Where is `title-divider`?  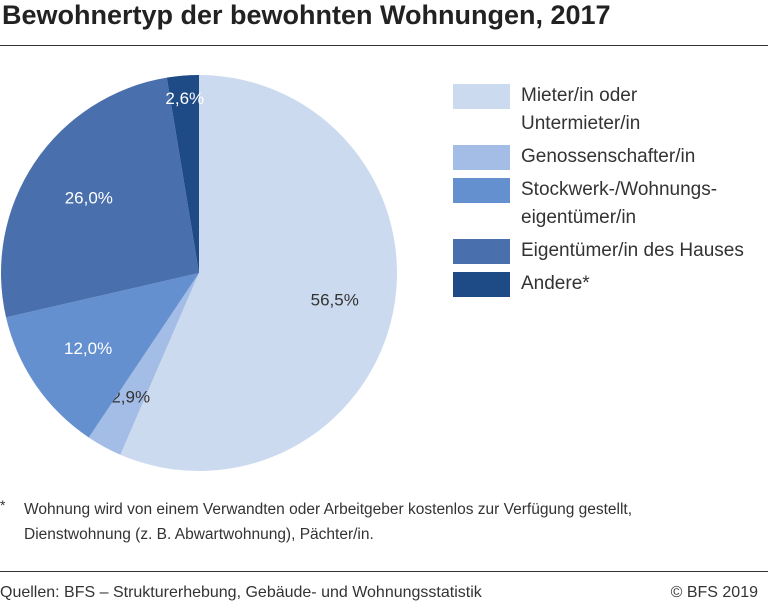
title-divider is located at coordinates (384, 45).